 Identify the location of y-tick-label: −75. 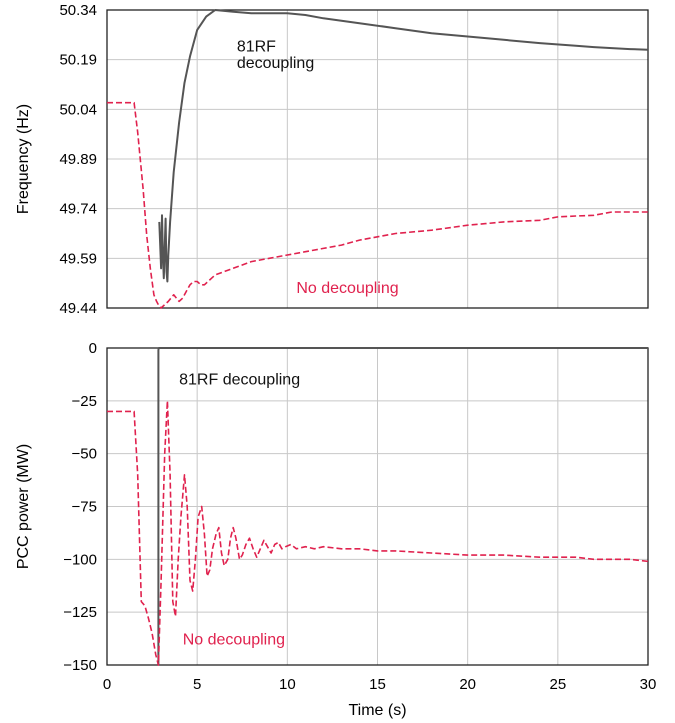
(84, 507).